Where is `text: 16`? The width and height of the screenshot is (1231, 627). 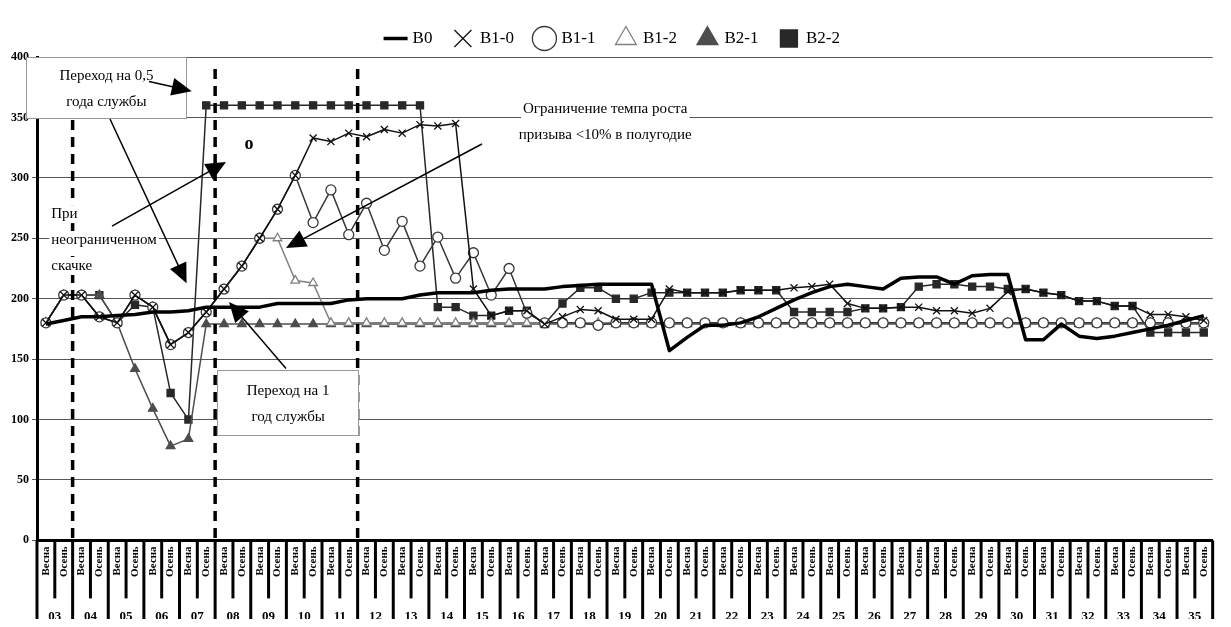 text: 16 is located at coordinates (518, 615).